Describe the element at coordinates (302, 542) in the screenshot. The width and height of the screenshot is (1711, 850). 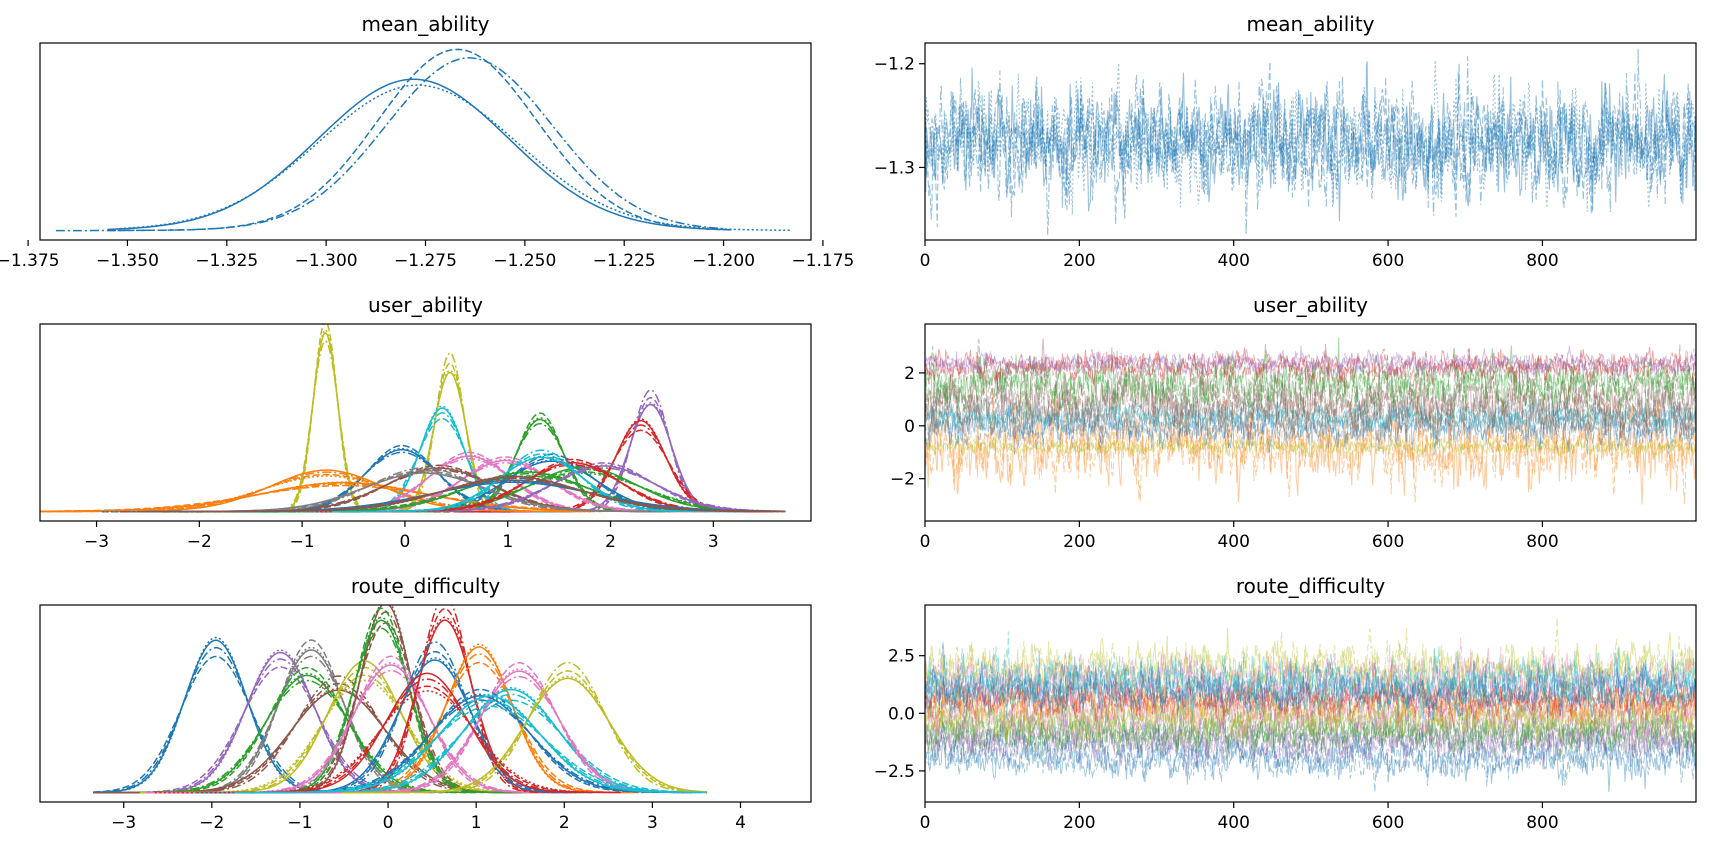
I see `x-tick-label: −1` at that location.